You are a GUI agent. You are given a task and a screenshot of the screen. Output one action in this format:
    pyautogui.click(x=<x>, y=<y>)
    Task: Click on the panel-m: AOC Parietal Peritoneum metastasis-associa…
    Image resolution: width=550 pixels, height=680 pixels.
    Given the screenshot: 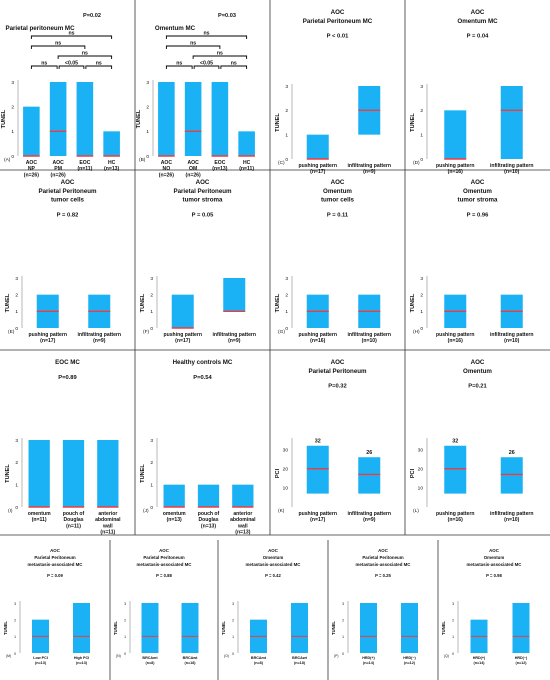 What is the action you would take?
    pyautogui.click(x=46, y=606)
    